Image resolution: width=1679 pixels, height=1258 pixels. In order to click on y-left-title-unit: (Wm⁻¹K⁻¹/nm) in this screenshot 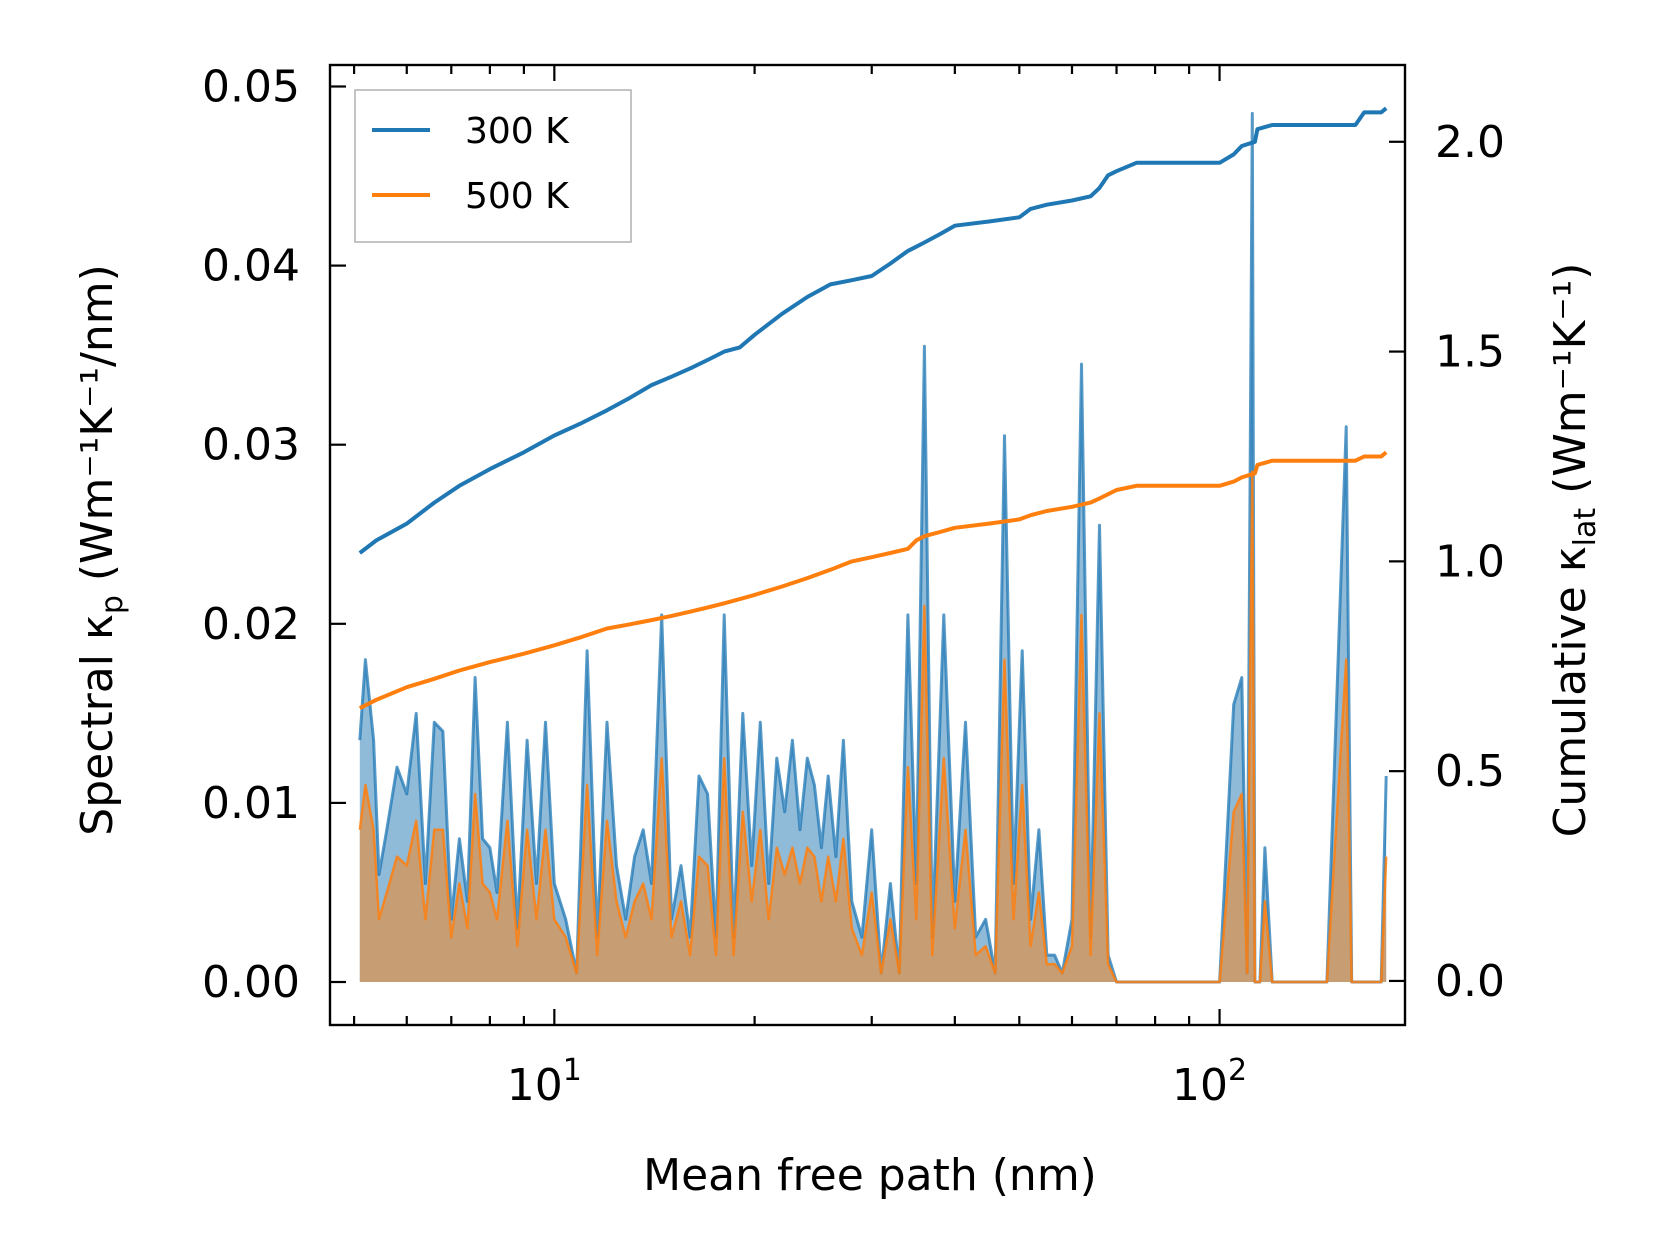, I will do `click(97, 422)`.